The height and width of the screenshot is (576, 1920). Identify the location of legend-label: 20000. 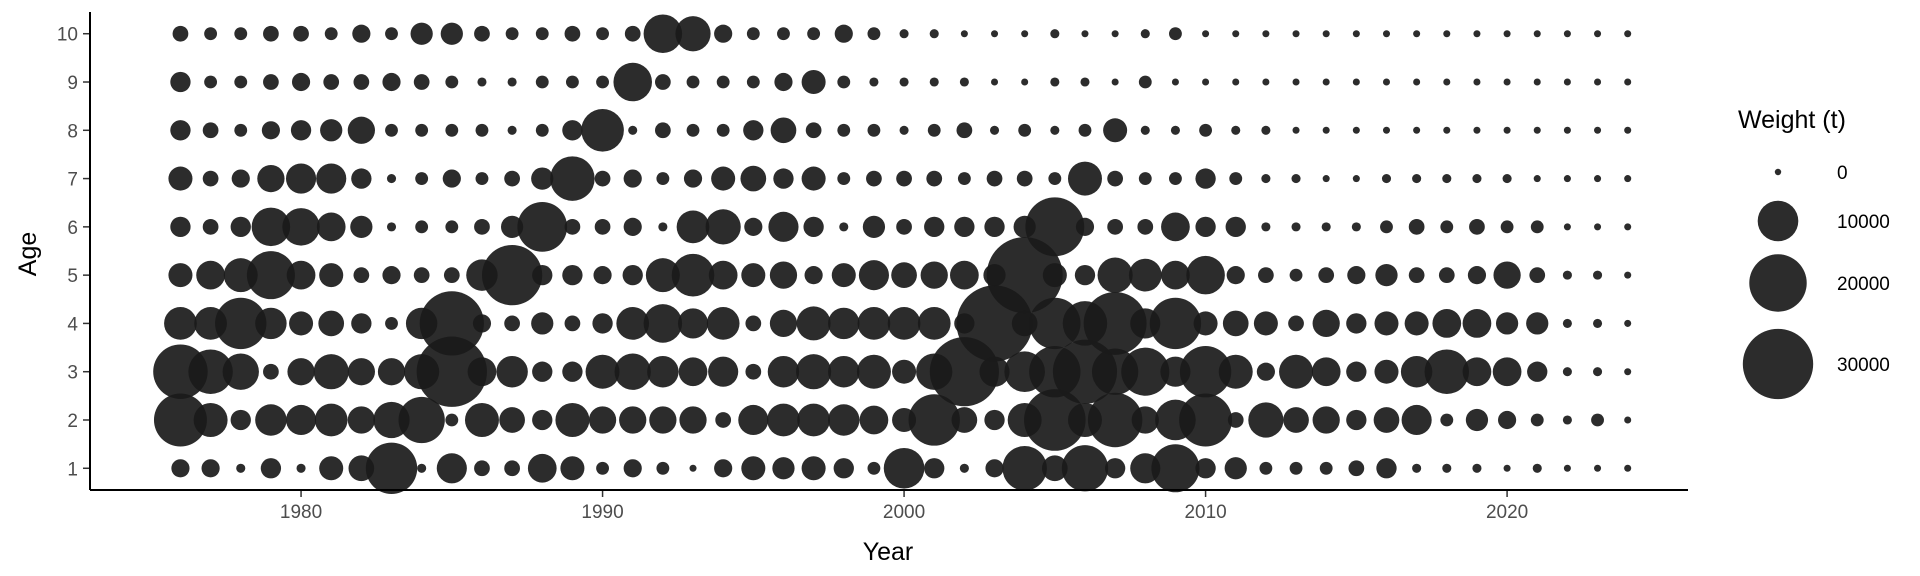
(1863, 284).